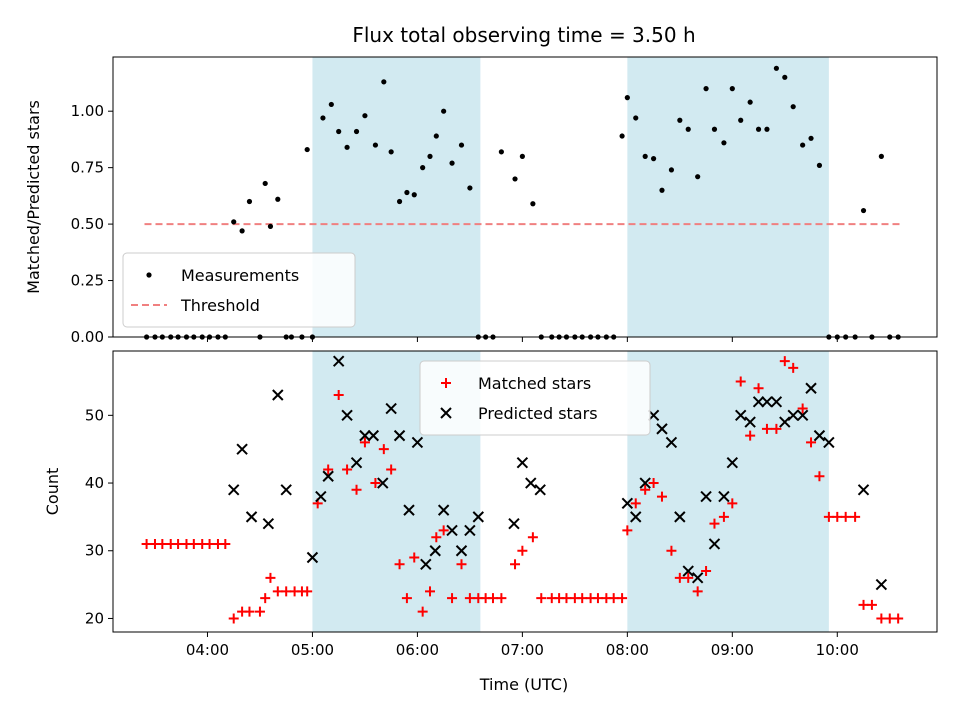 The height and width of the screenshot is (720, 960). Describe the element at coordinates (312, 650) in the screenshot. I see `x-tick-label: 05:00` at that location.